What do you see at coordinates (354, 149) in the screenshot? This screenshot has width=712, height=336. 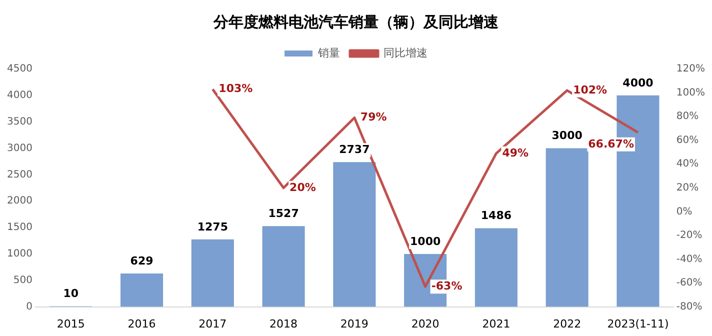 I see `data-label: 2737` at bounding box center [354, 149].